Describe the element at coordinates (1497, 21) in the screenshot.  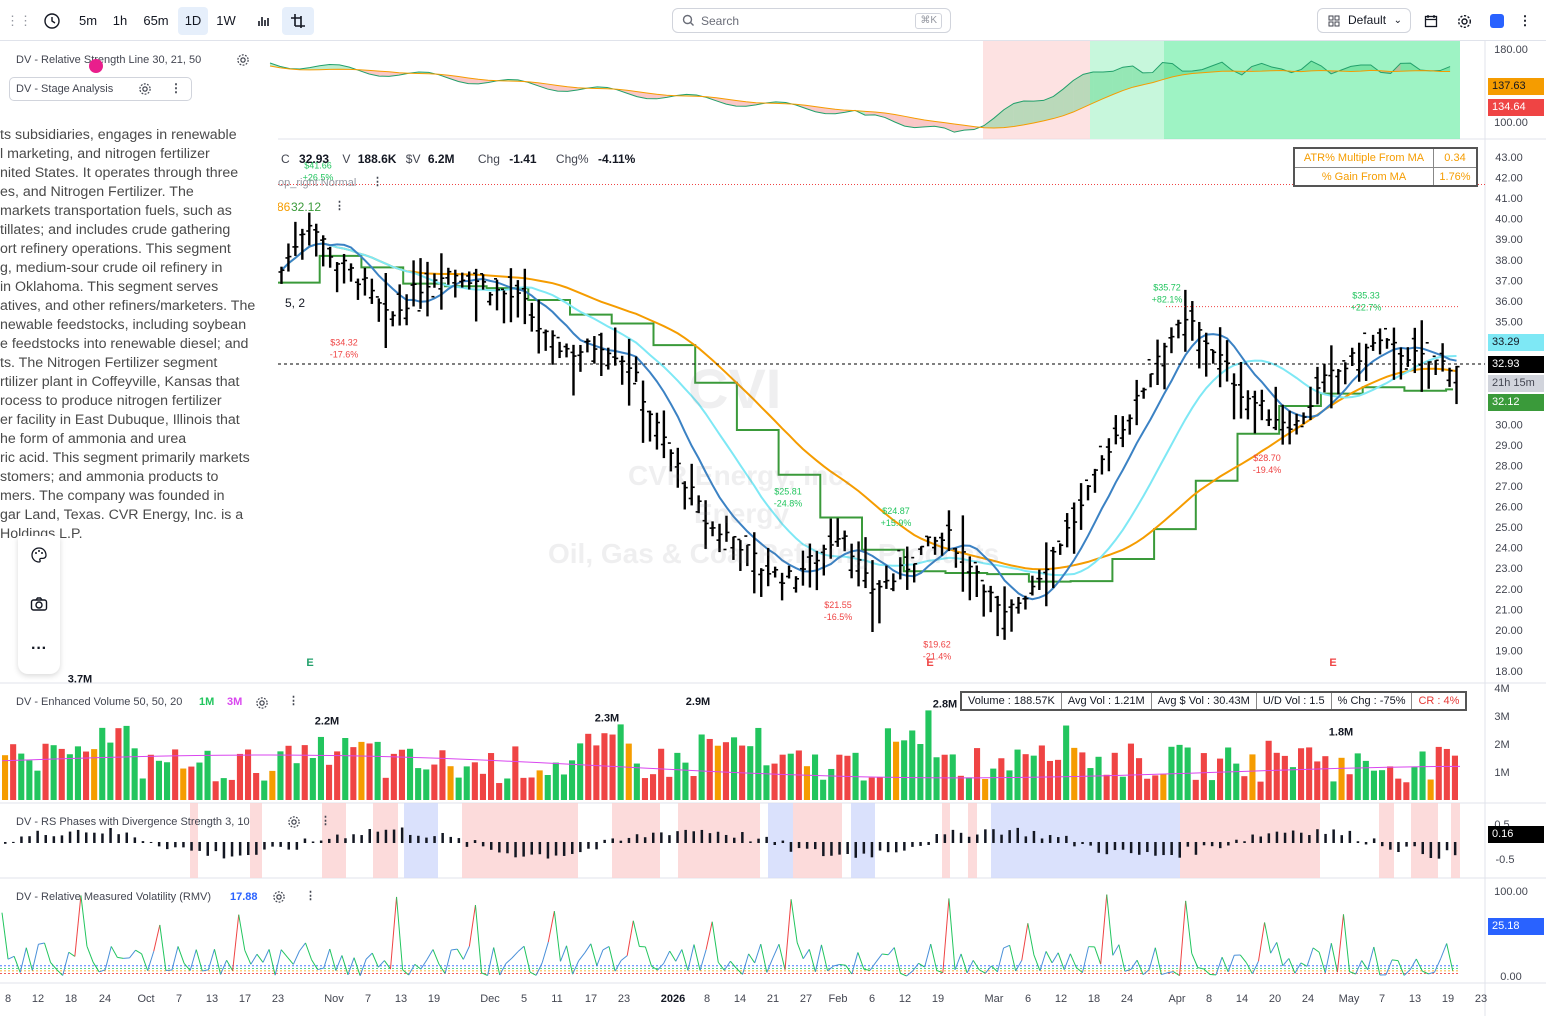
I see `color-swatch-icon` at that location.